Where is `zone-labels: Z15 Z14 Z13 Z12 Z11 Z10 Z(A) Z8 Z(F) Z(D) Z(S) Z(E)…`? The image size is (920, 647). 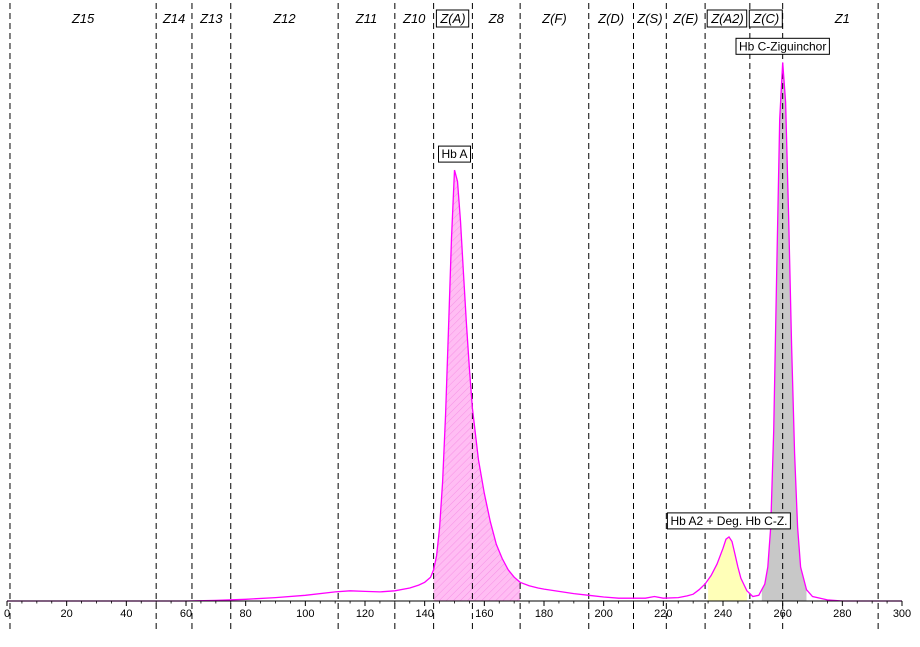 zone-labels: Z15 Z14 Z13 Z12 Z11 Z10 Z(A) Z8 Z(F) Z(D) Z(S) Z(E)… is located at coordinates (460, 18).